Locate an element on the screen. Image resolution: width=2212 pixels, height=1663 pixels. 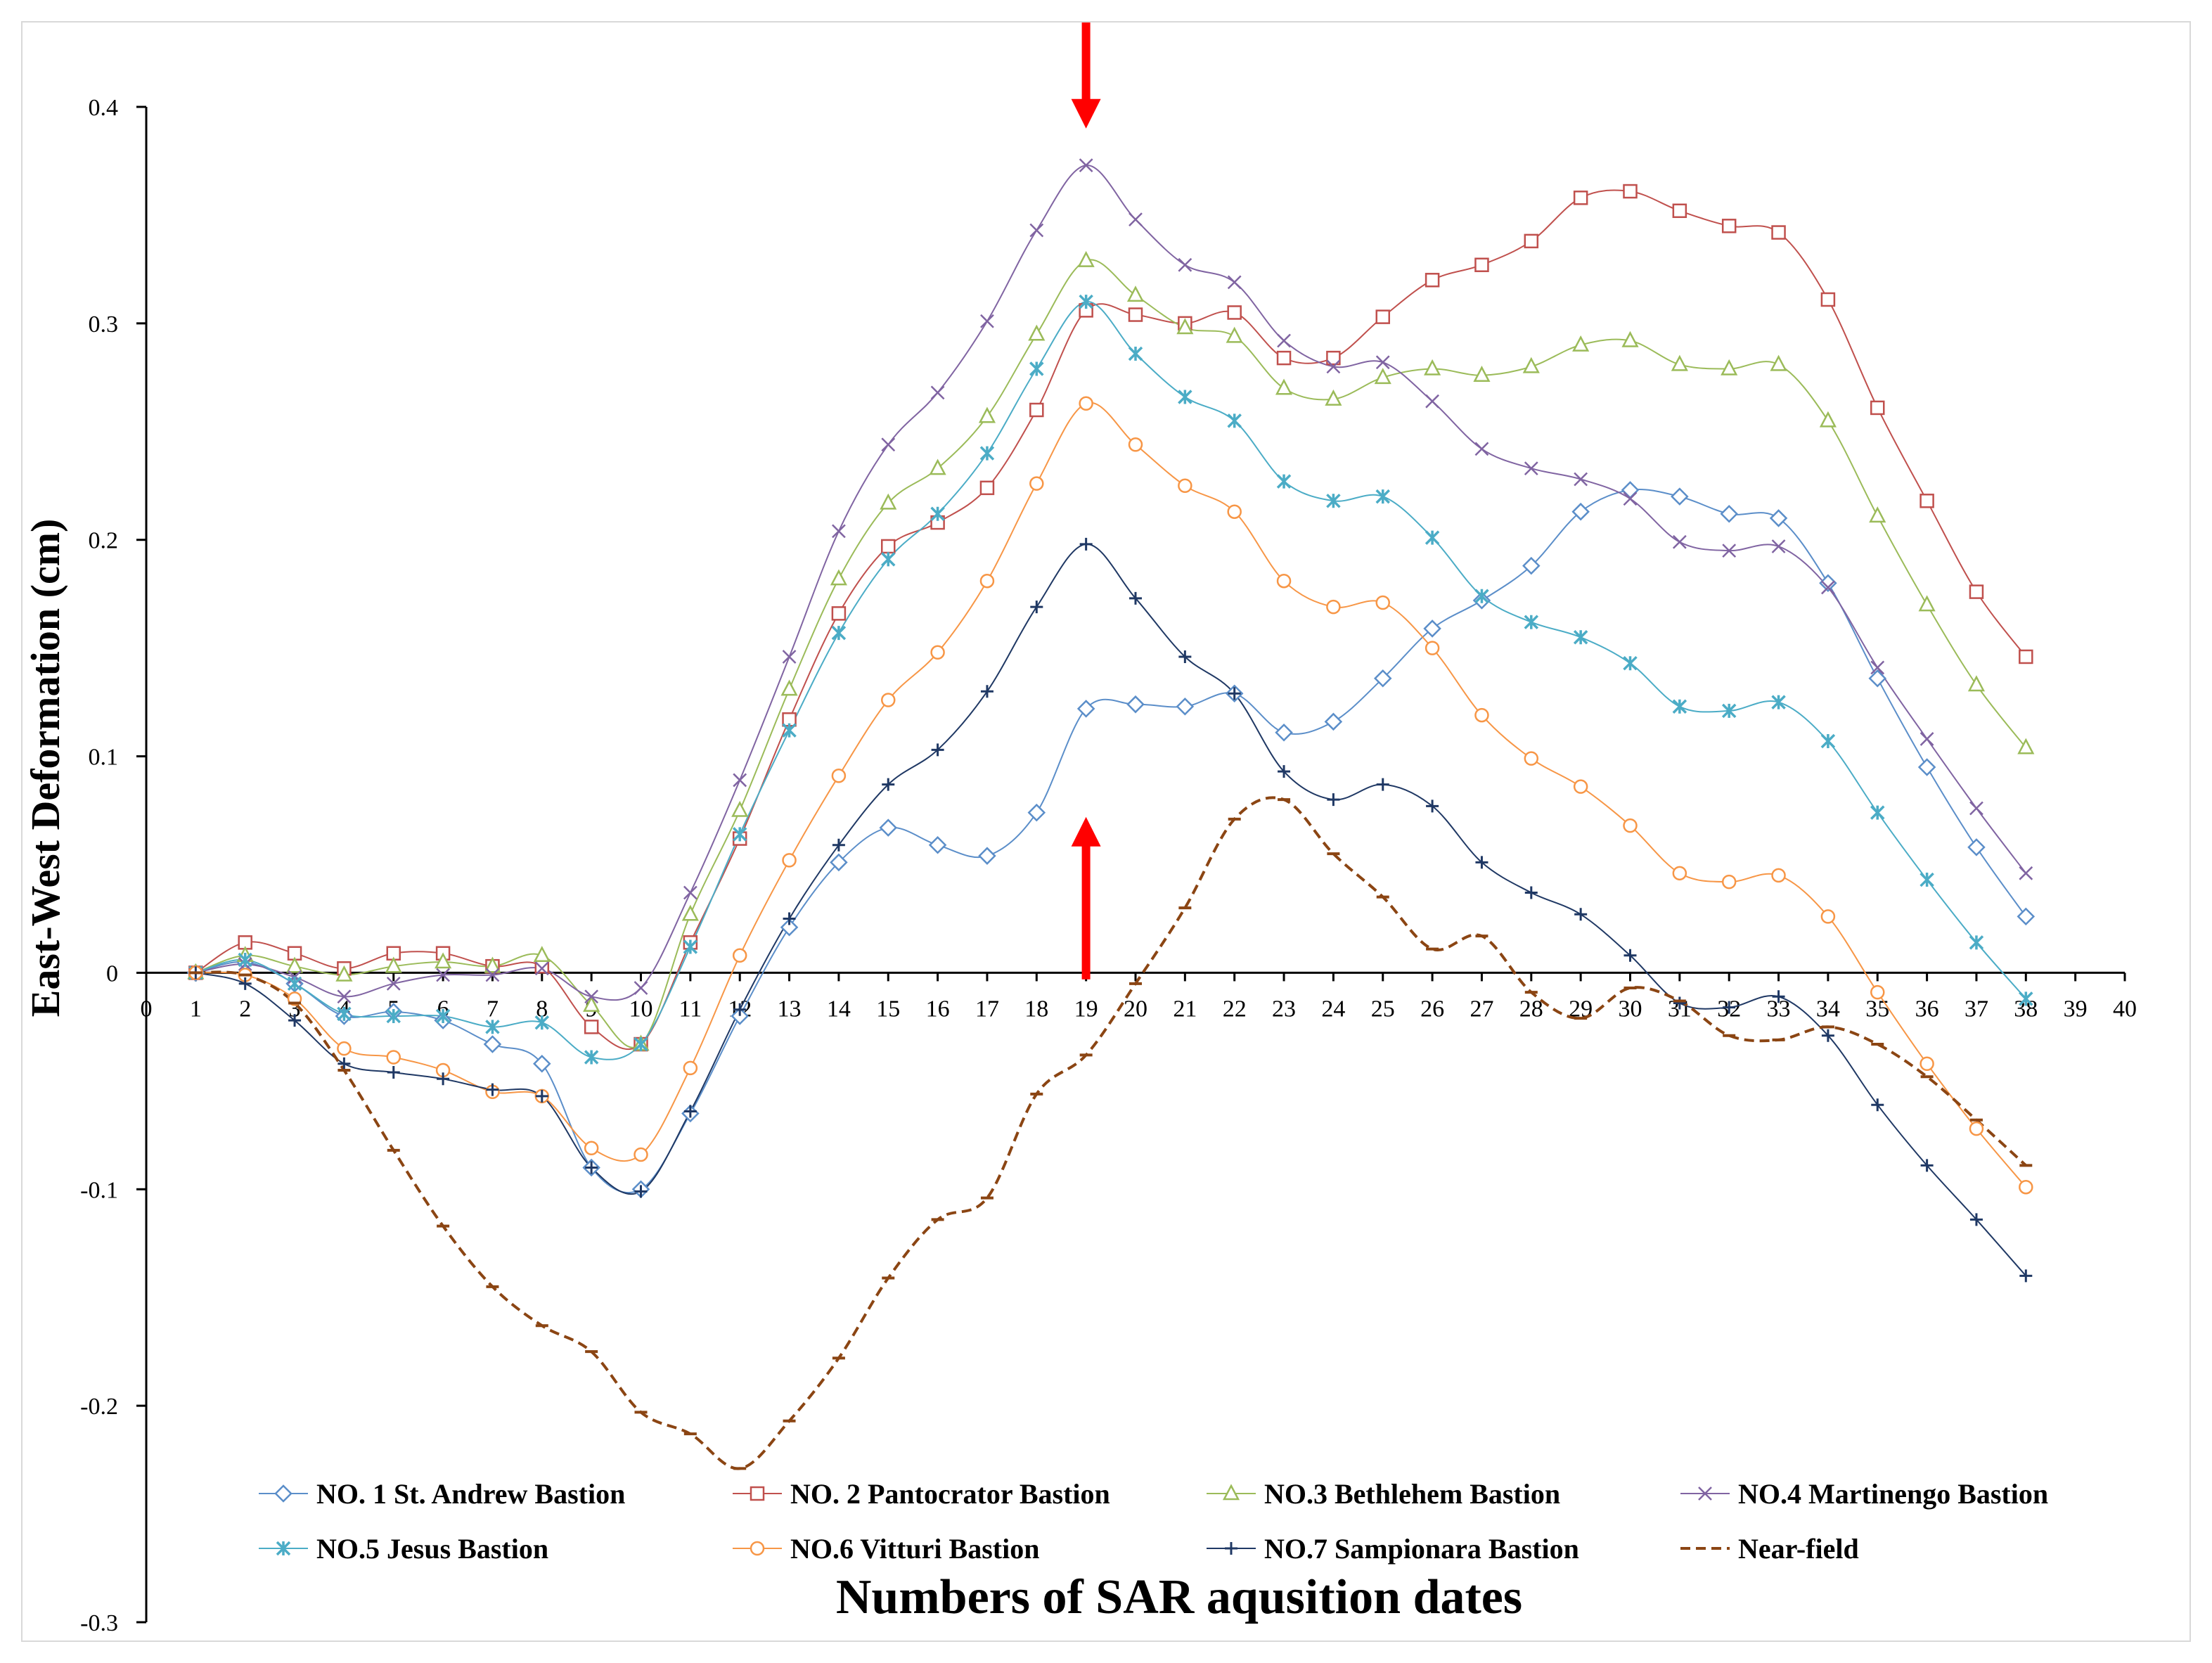
x-tick-label: 16 is located at coordinates (938, 1009).